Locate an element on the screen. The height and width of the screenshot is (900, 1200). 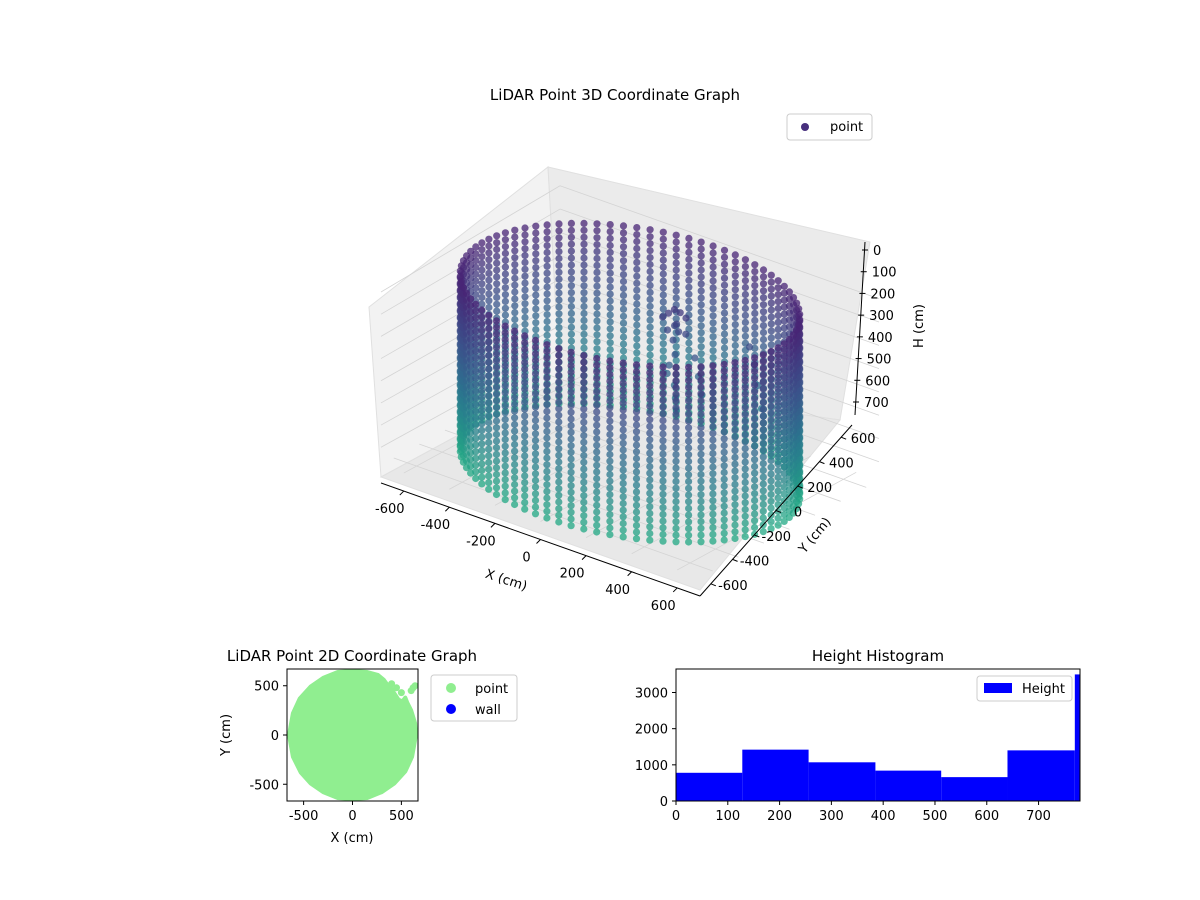
chart-3d-gridline-y is located at coordinates (579, 500).